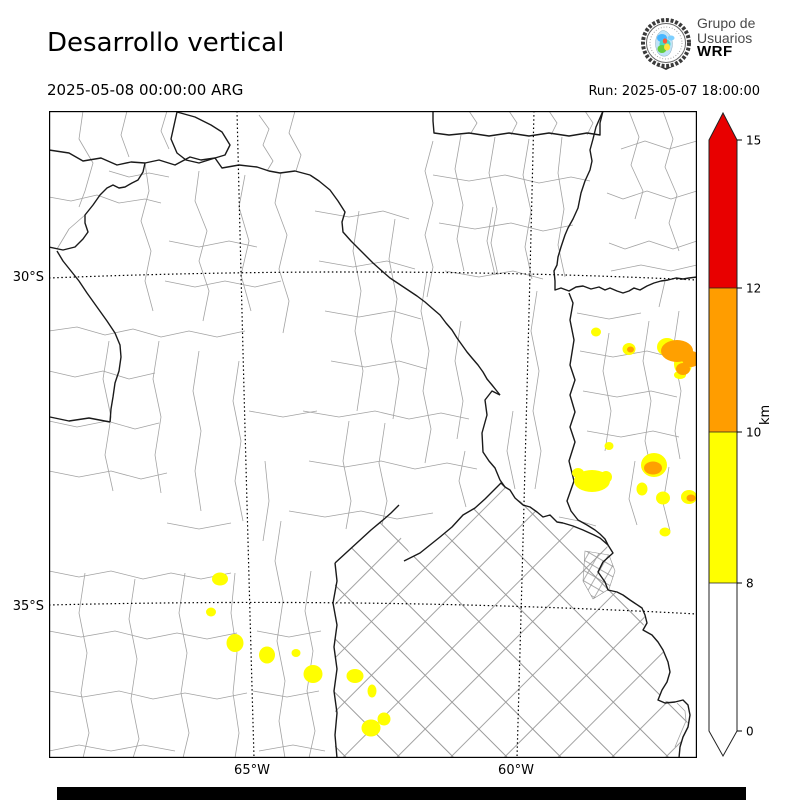 The height and width of the screenshot is (800, 800). What do you see at coordinates (715, 51) in the screenshot?
I see `logo-line3: WRF` at bounding box center [715, 51].